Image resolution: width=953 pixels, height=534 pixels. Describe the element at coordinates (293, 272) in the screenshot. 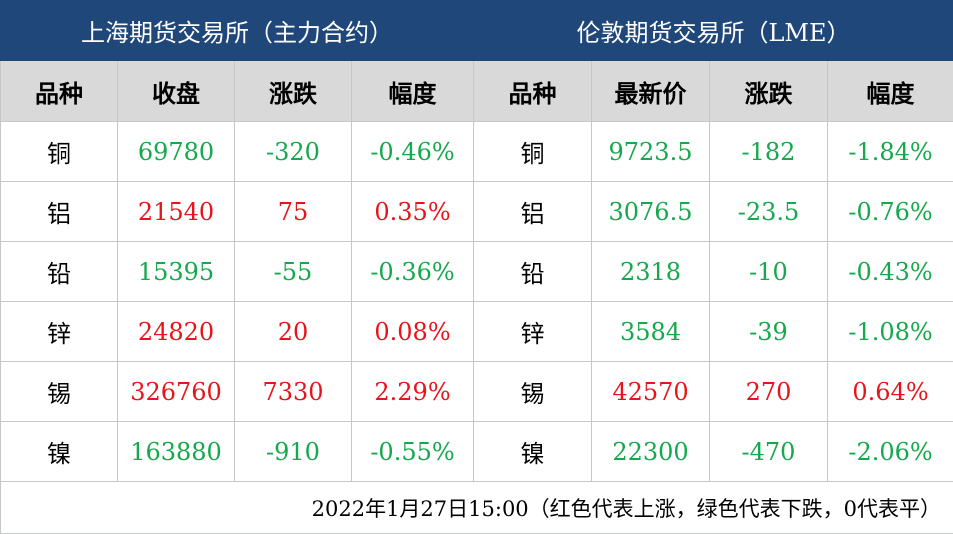

I see `sh-change-cell: -55` at that location.